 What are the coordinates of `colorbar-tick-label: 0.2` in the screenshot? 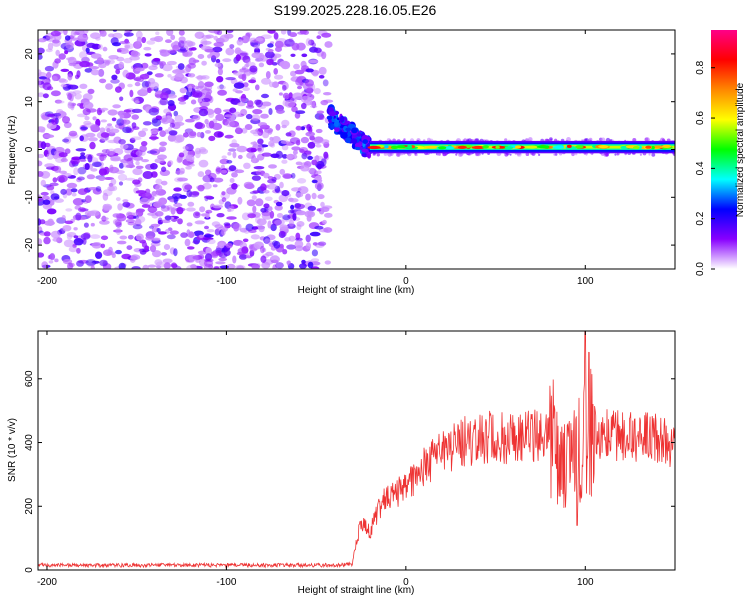 It's located at (700, 218).